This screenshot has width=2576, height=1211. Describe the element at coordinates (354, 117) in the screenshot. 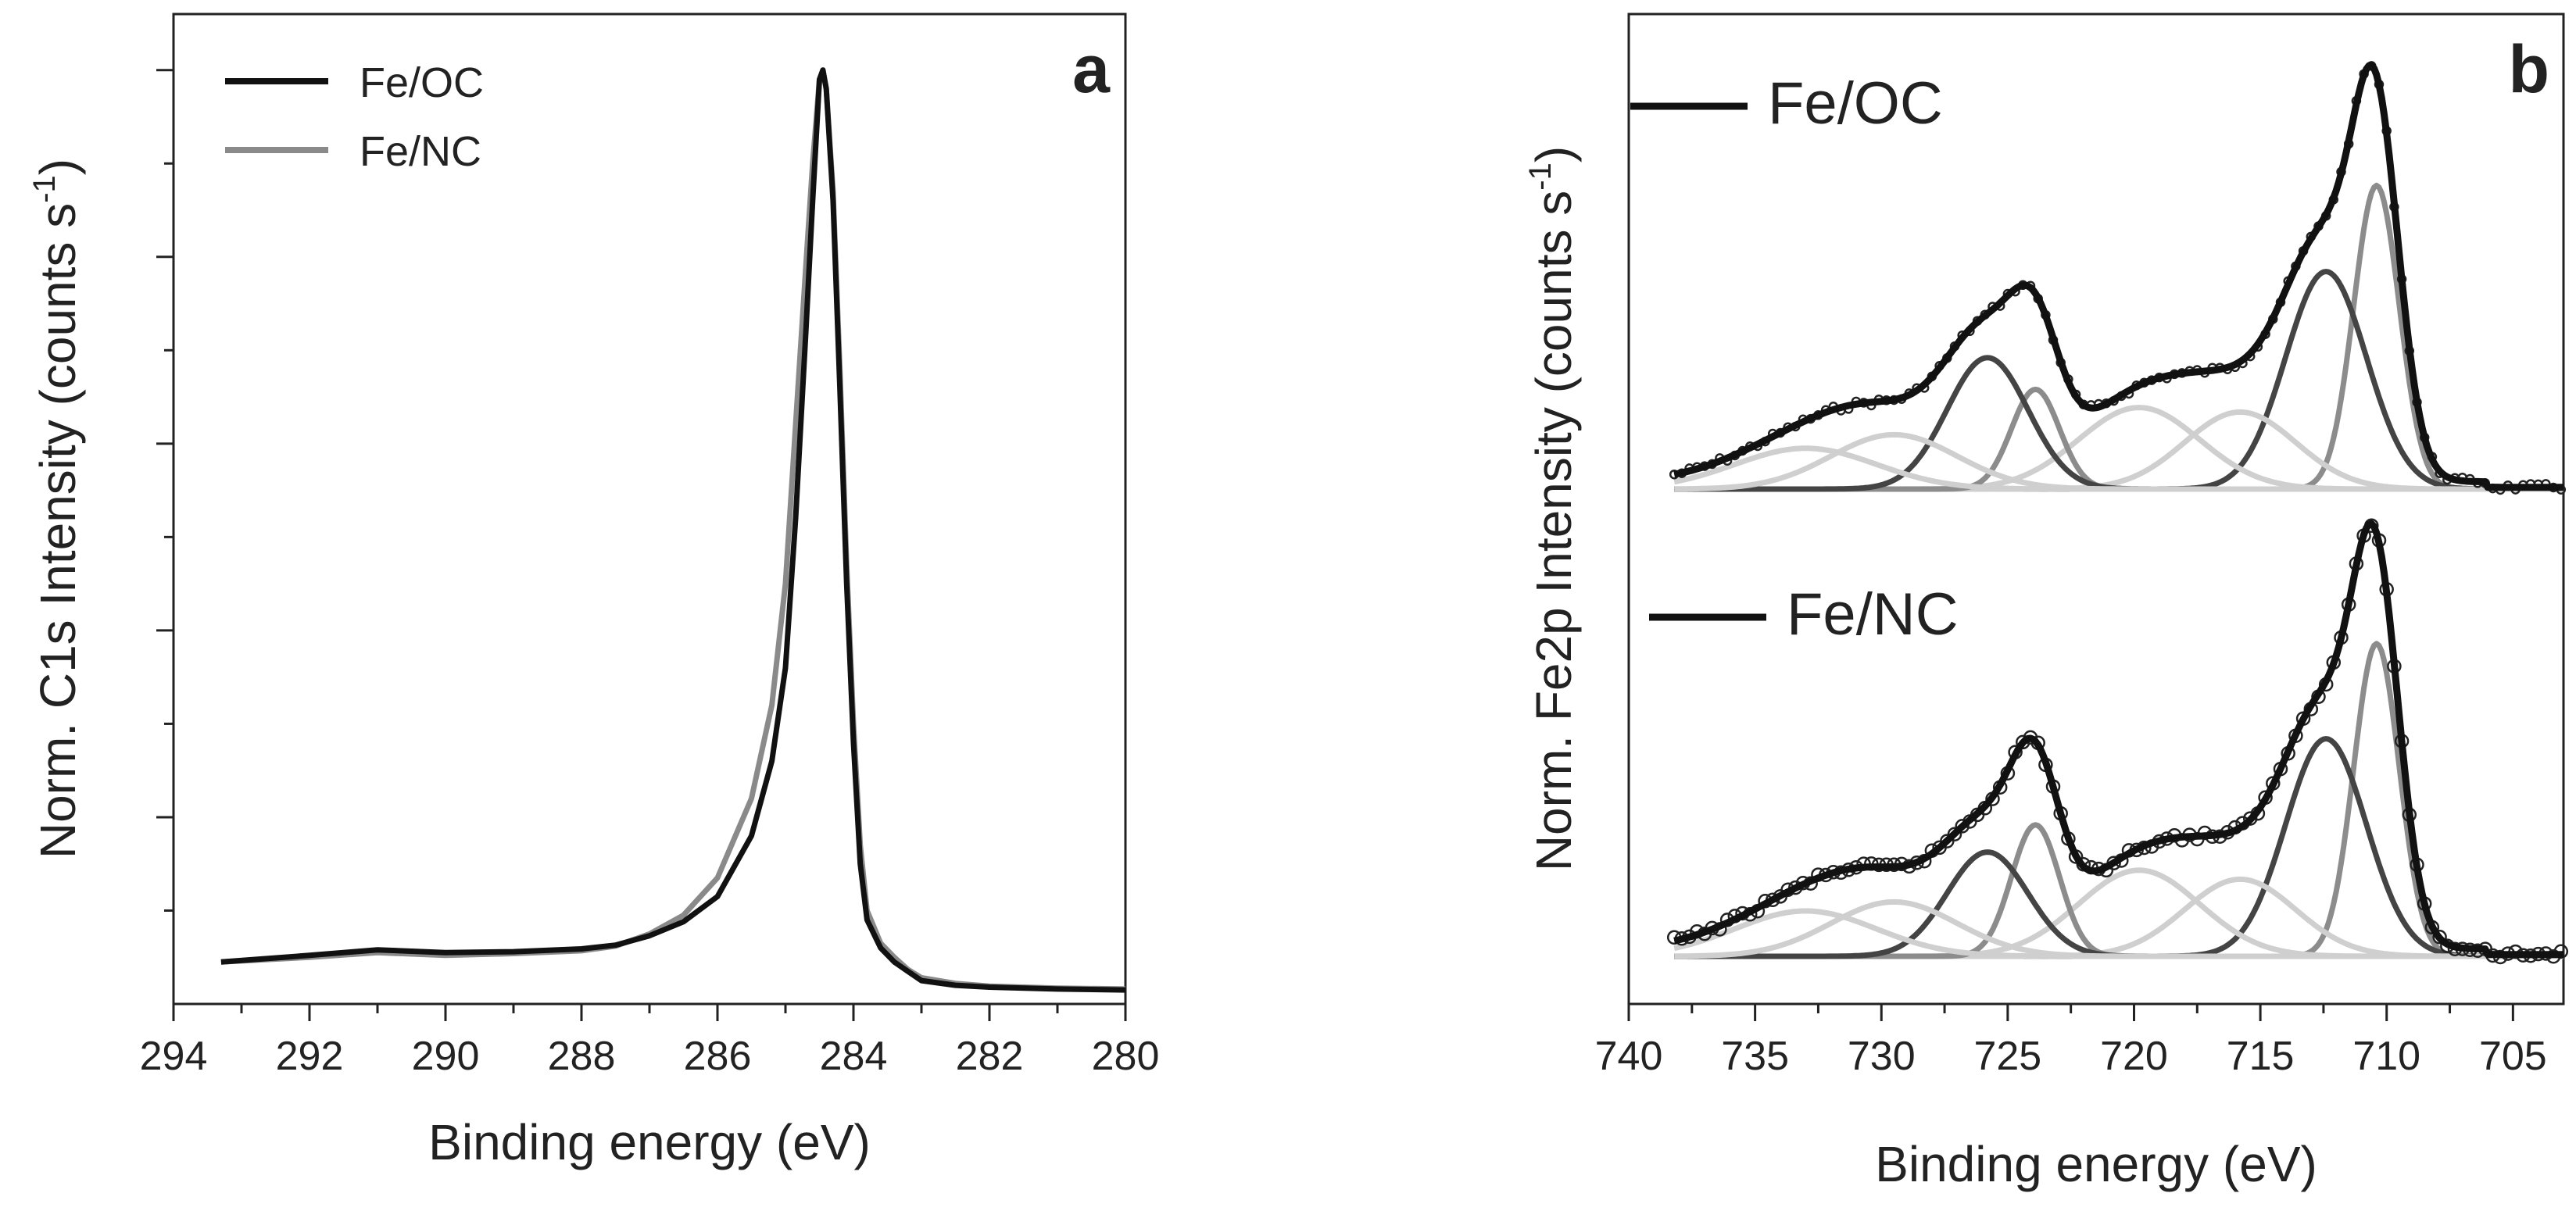

I see `panel-a-legend: Fe/OC Fe/NC` at that location.